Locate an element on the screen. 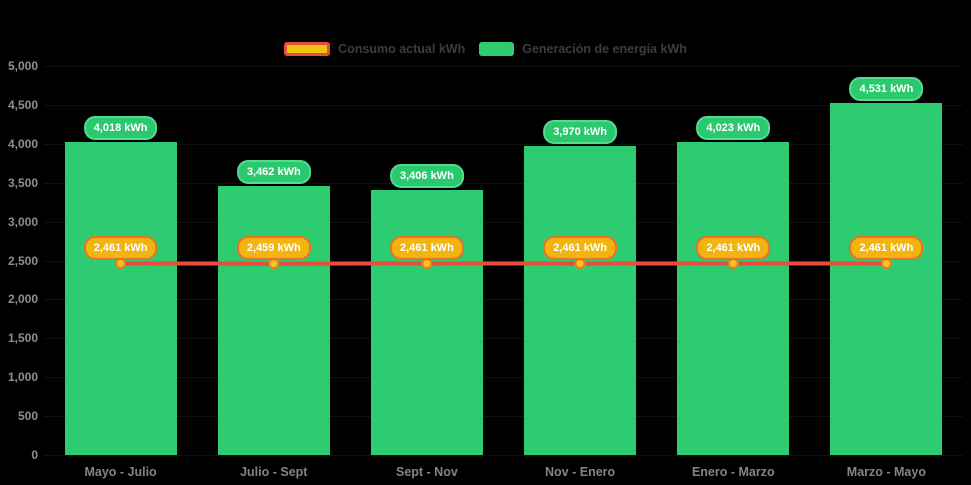 The image size is (971, 485). bar-value-label: 4,018 kWh is located at coordinates (120, 128).